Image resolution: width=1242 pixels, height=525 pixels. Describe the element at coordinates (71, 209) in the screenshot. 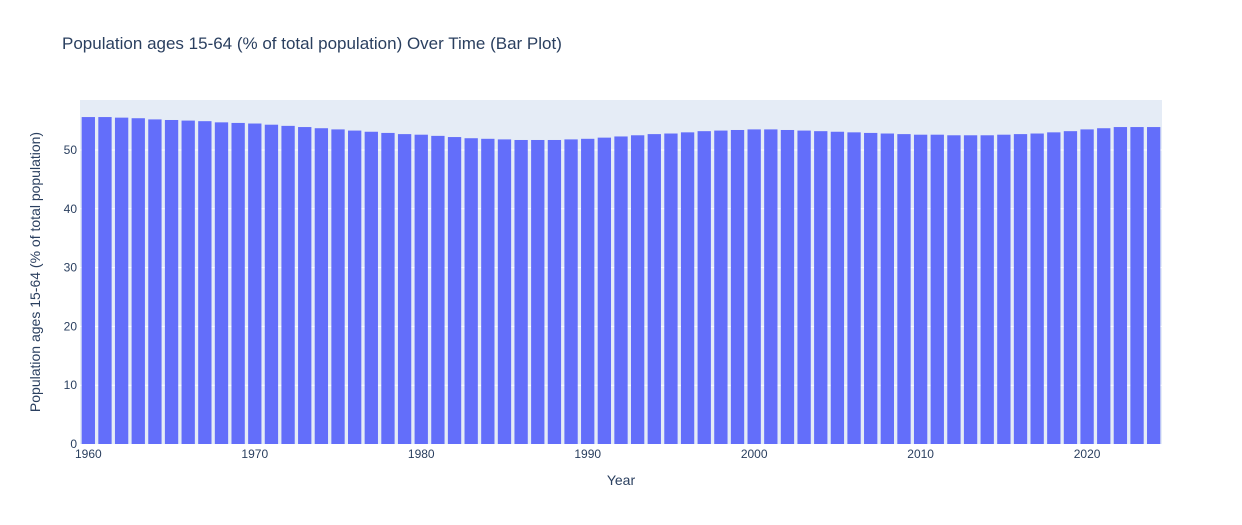

I see `y-tick-label: 40` at that location.